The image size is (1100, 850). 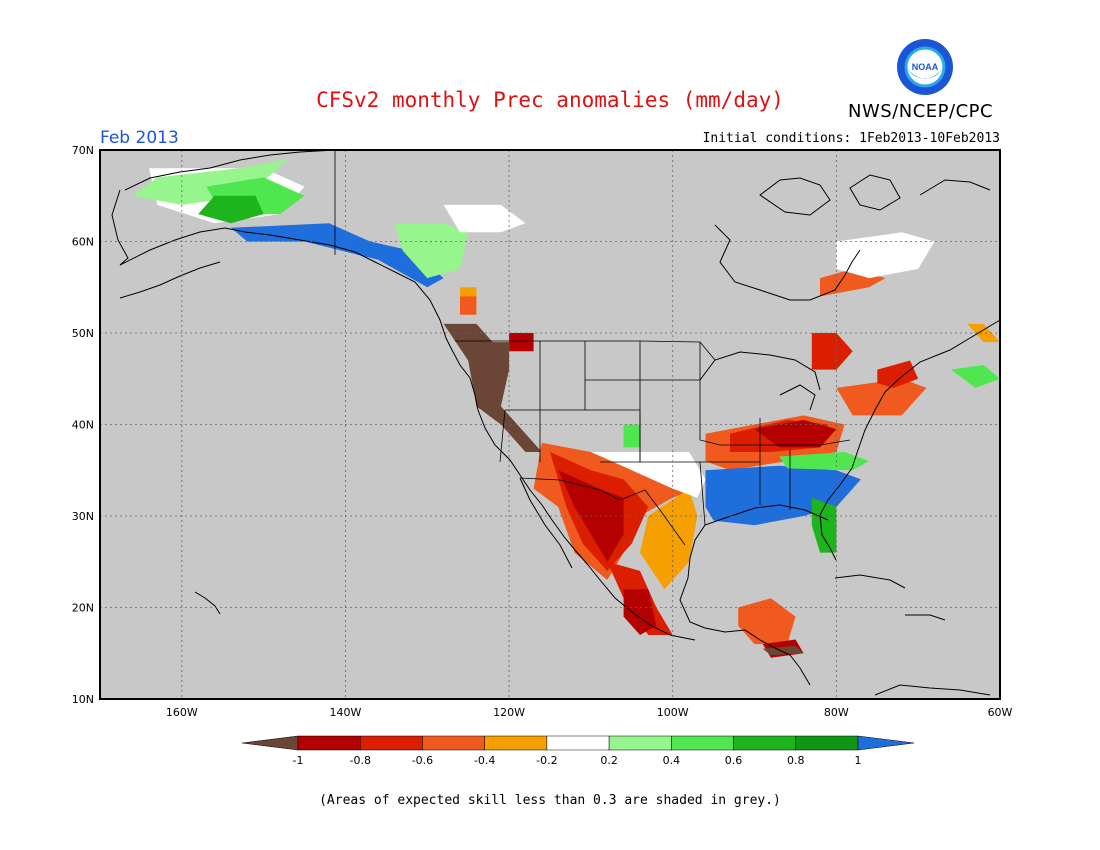 What do you see at coordinates (83, 699) in the screenshot?
I see `lat-tick-label: 10N` at bounding box center [83, 699].